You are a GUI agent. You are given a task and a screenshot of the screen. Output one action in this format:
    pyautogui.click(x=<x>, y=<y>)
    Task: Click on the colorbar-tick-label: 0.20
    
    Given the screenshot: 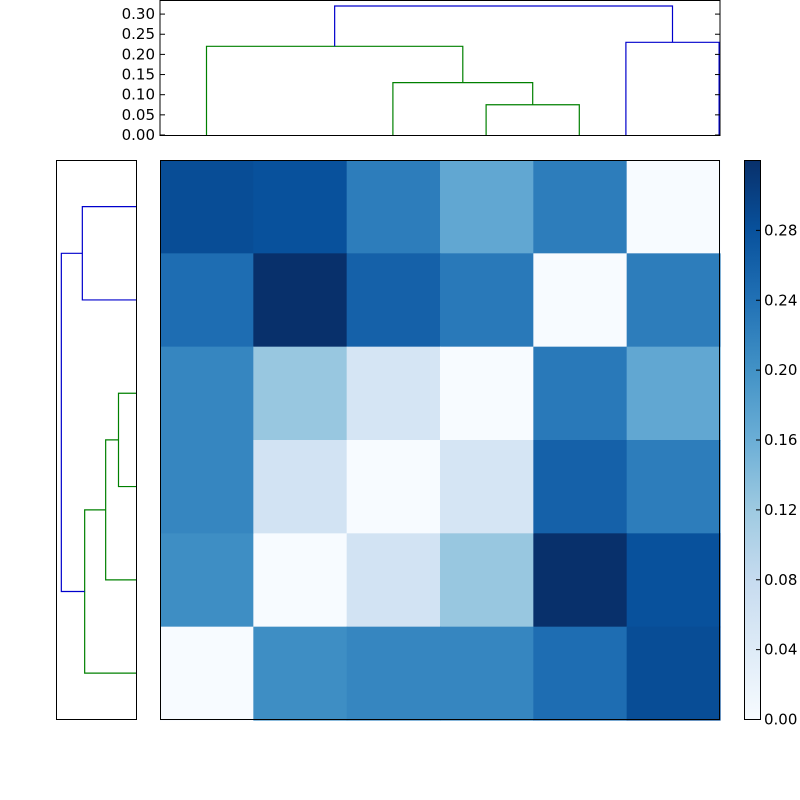 What is the action you would take?
    pyautogui.click(x=780, y=370)
    